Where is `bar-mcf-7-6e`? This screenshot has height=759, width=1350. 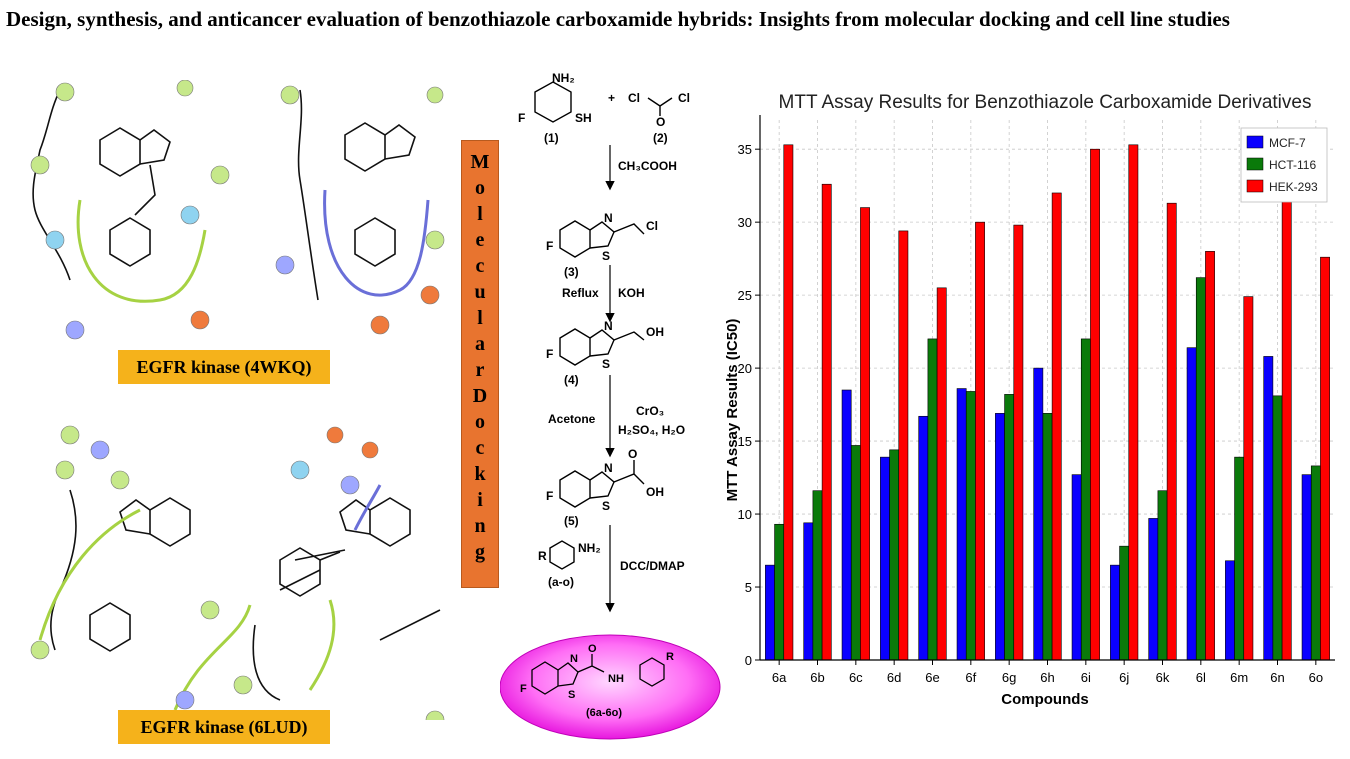
bar-mcf-7-6e is located at coordinates (923, 538).